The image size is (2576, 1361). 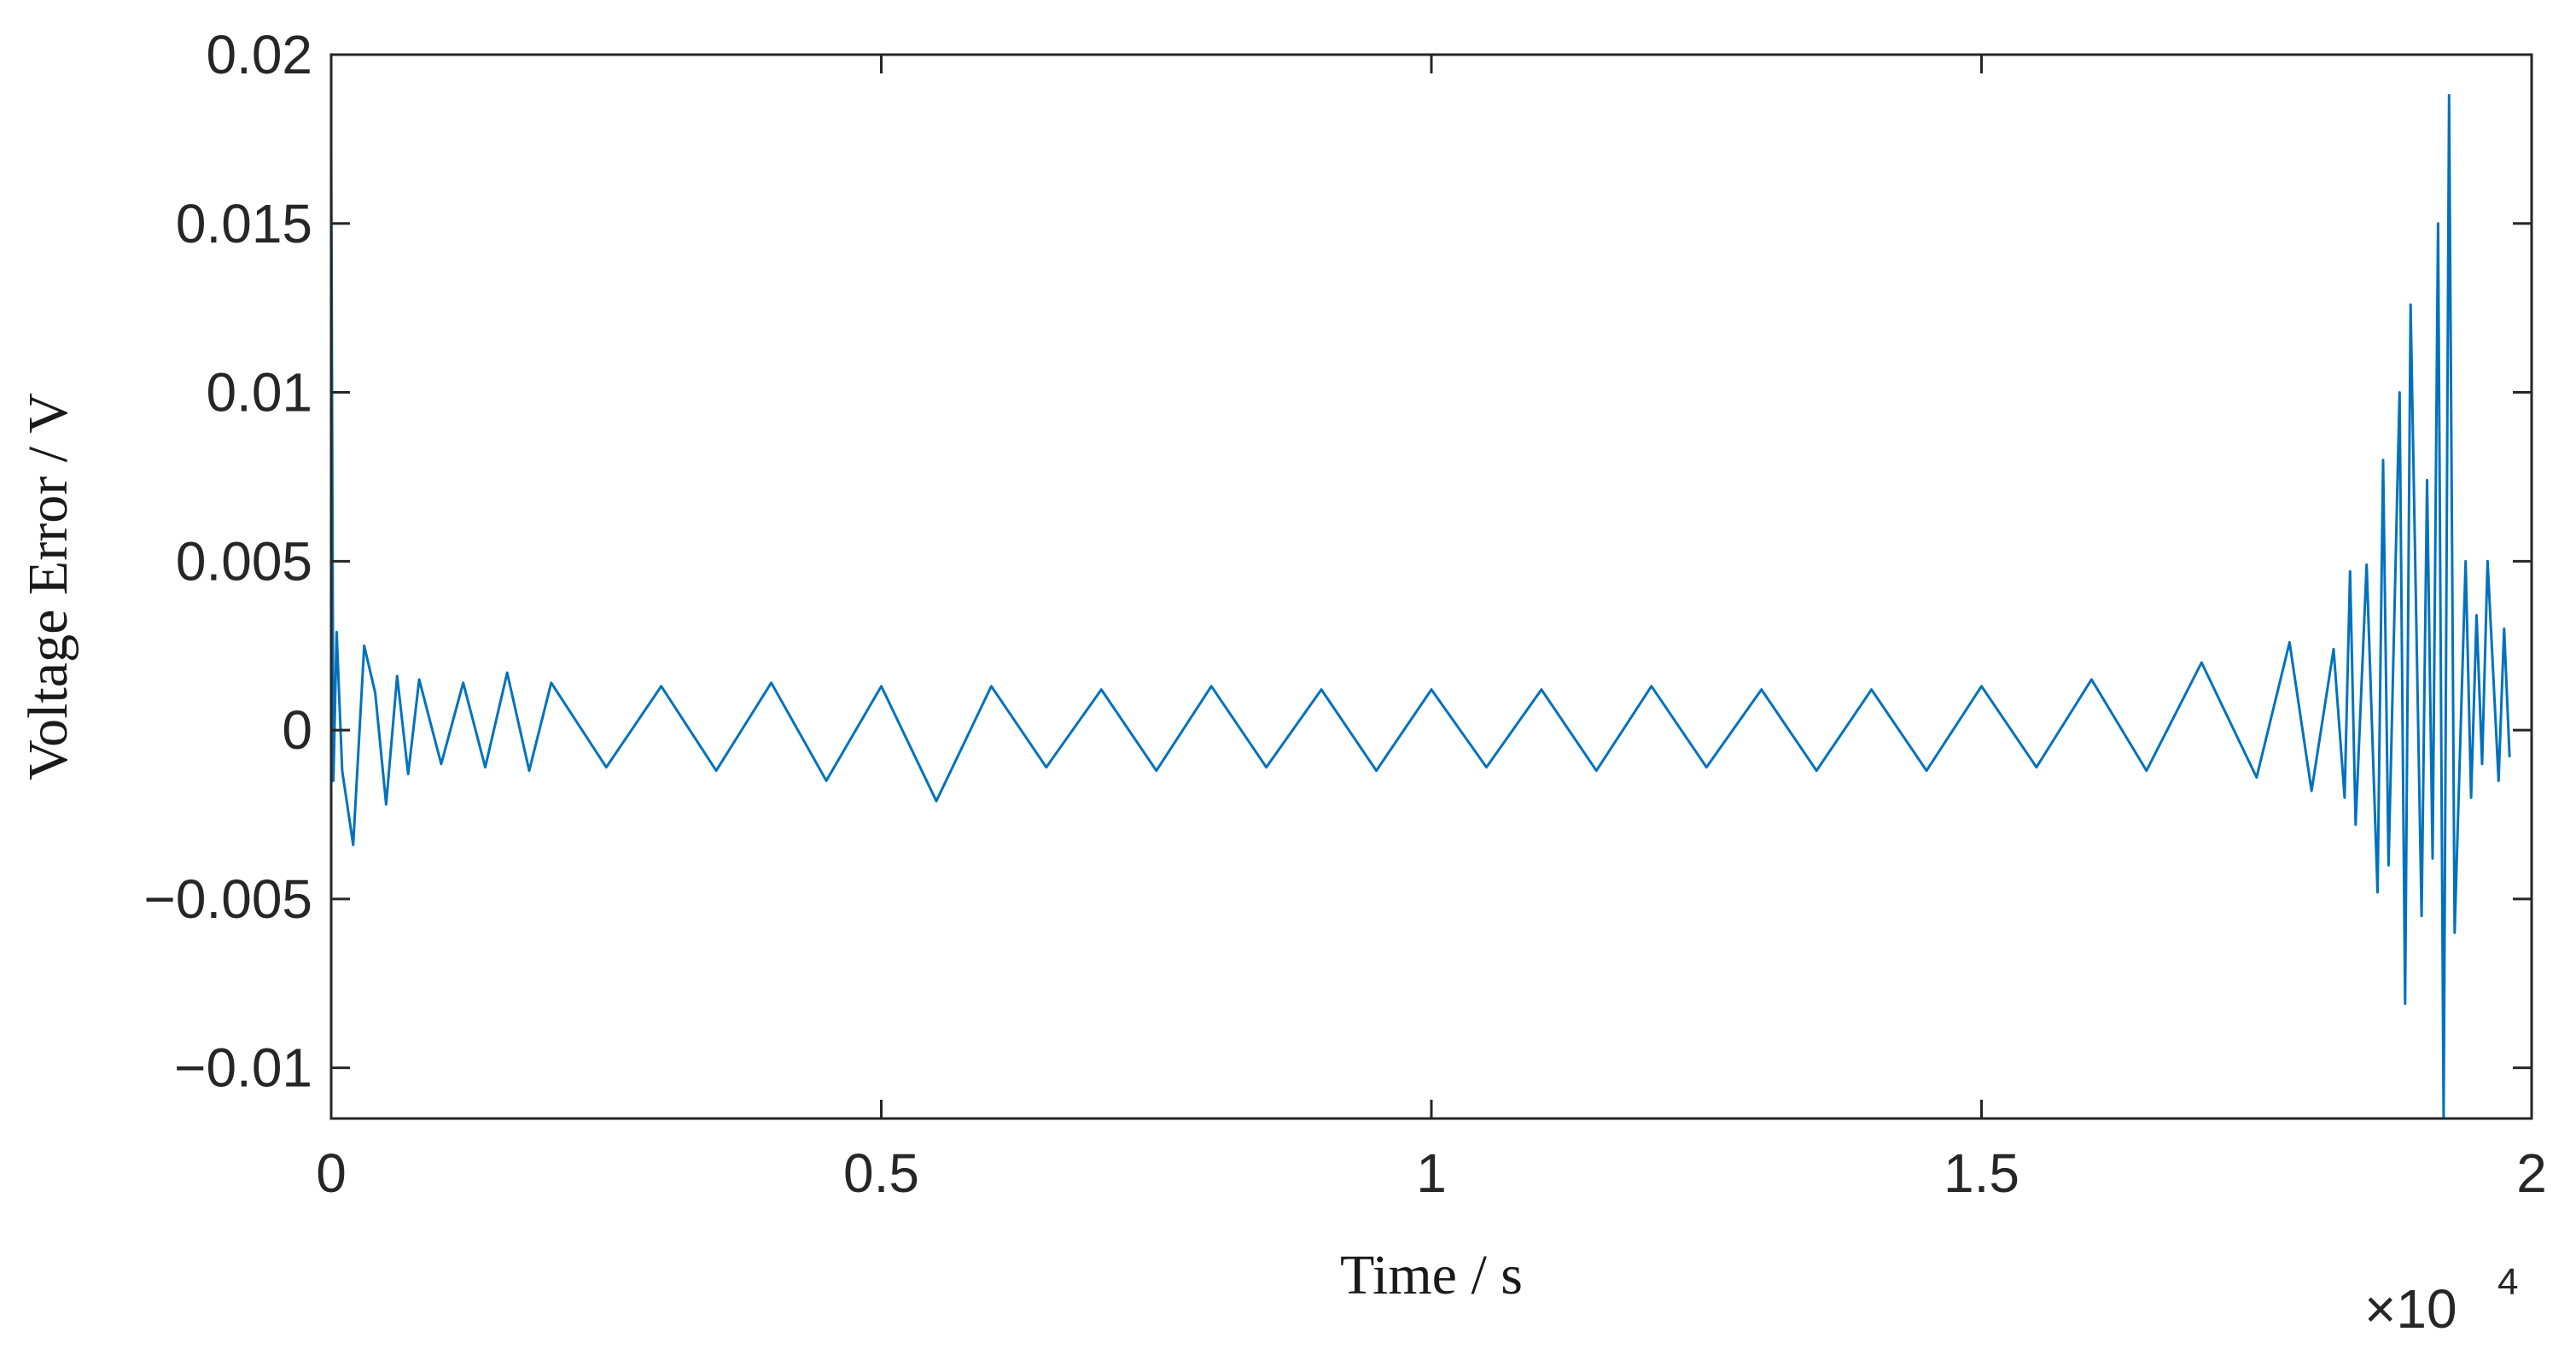 What do you see at coordinates (2507, 1282) in the screenshot?
I see `x-exponent-power: 4` at bounding box center [2507, 1282].